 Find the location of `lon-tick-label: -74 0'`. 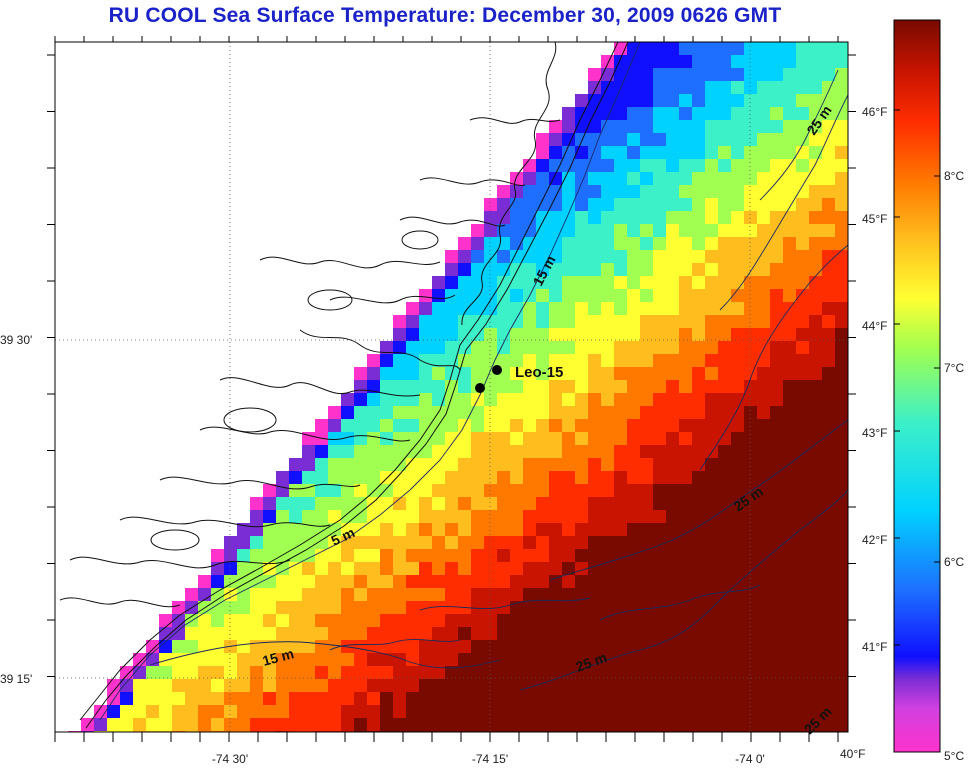

lon-tick-label: -74 0' is located at coordinates (750, 759).